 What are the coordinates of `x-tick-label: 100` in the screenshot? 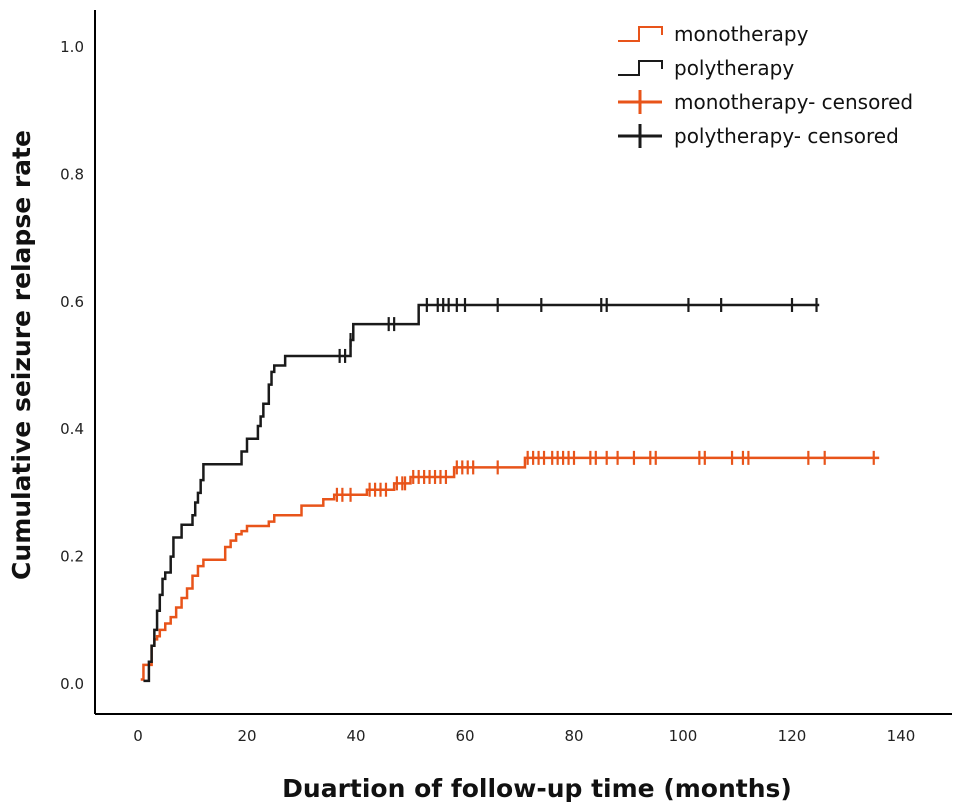 It's located at (683, 736).